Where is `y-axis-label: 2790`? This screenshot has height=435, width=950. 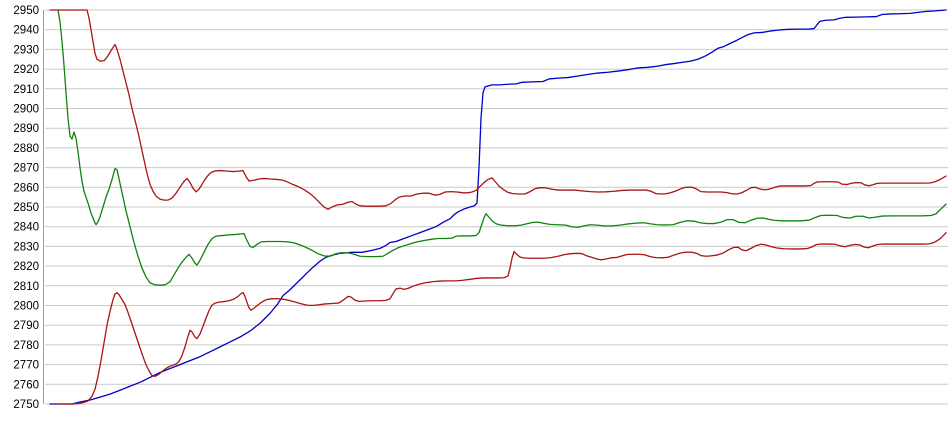
y-axis-label: 2790 is located at coordinates (26, 326).